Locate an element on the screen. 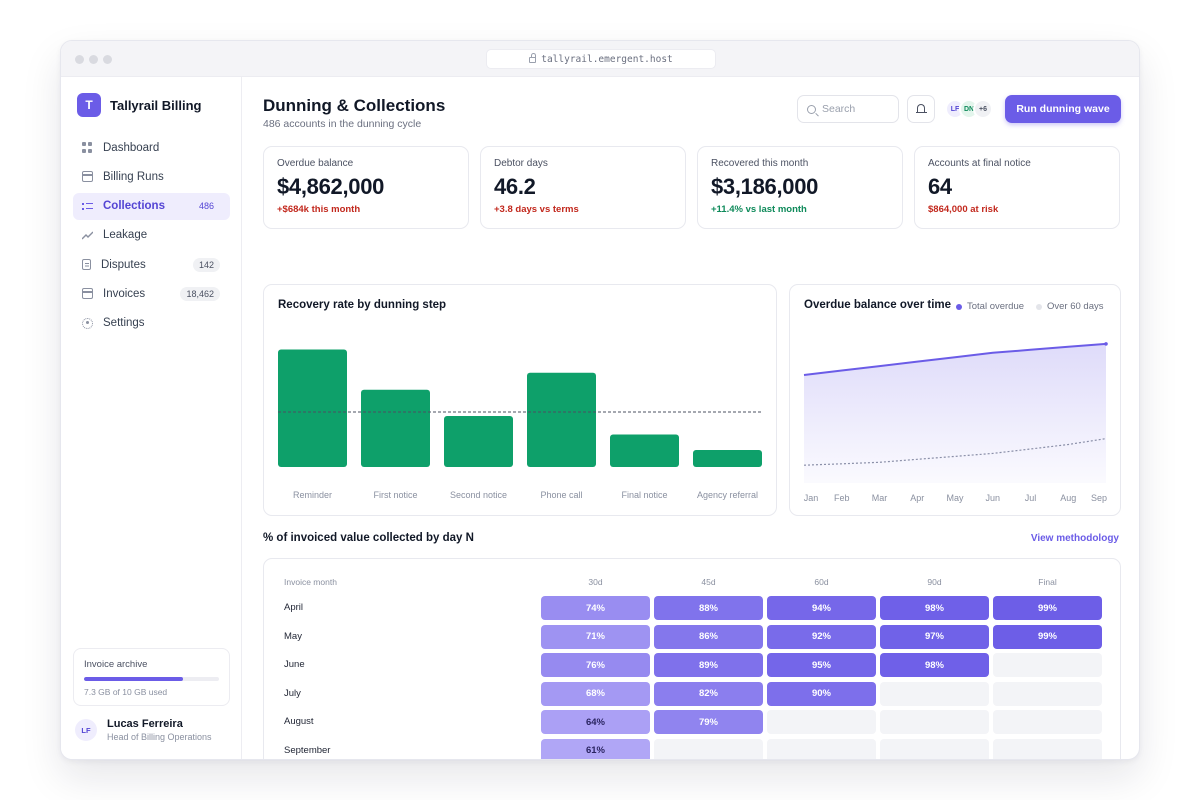  row-label: September is located at coordinates (307, 750).